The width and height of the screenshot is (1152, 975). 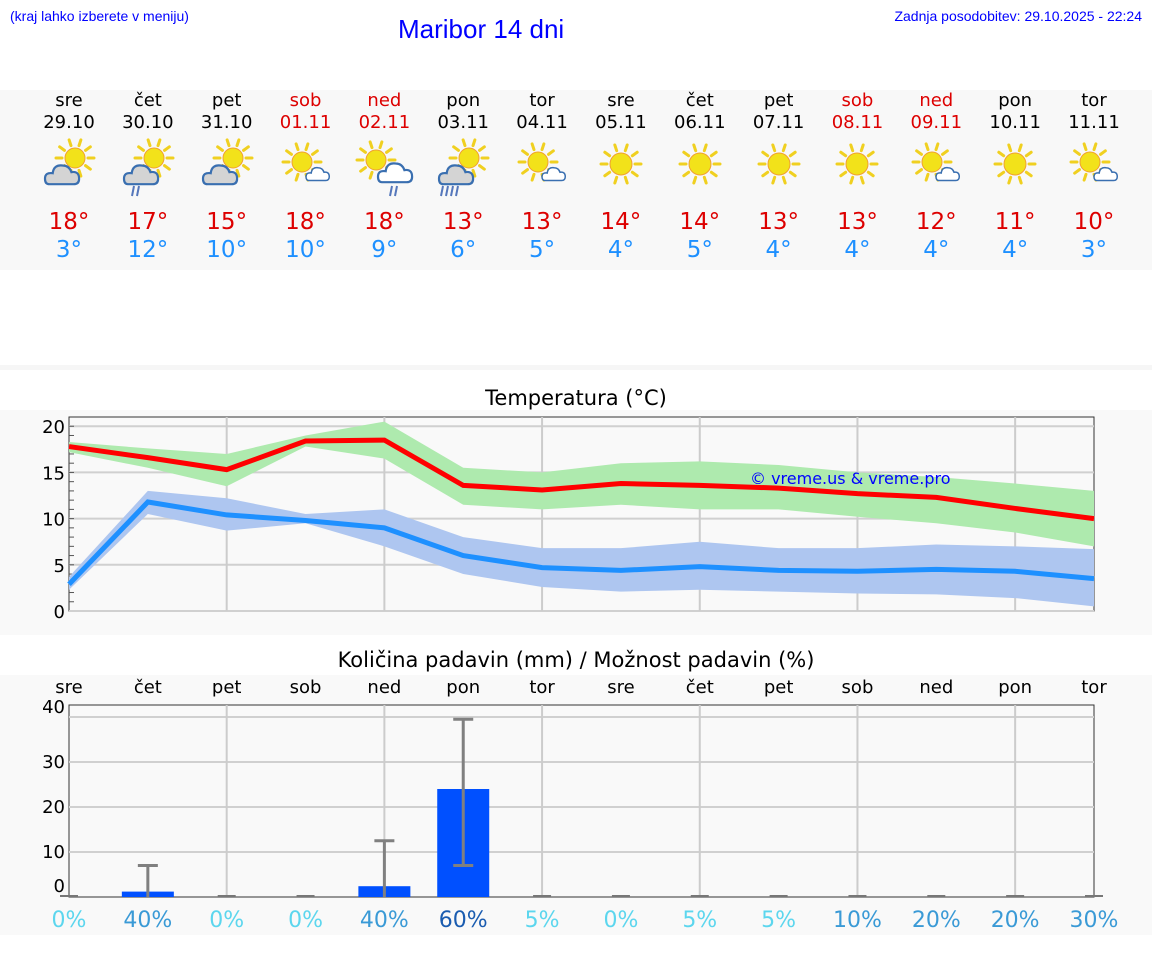 I want to click on temperature-chart-title: Temperatura (°C), so click(x=576, y=398).